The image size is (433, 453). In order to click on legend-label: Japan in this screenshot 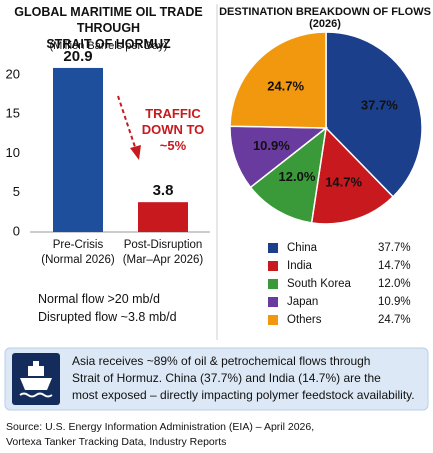, I will do `click(302, 302)`.